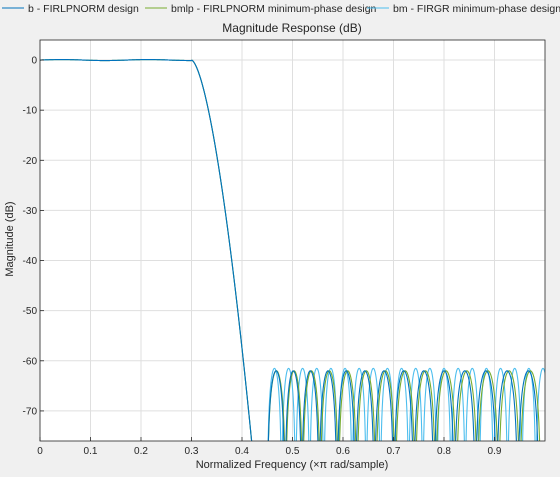 This screenshot has width=560, height=477. What do you see at coordinates (292, 465) in the screenshot?
I see `x-axis-label: Normalized Frequency (×π rad/sample)` at bounding box center [292, 465].